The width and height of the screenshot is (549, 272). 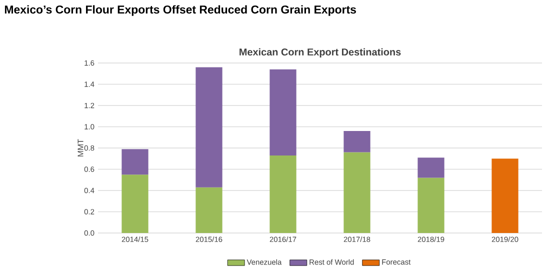 I want to click on chart-title: Mexico’s Corn Flour Exports Offset Reduced Corn Grain Exports, so click(x=180, y=10).